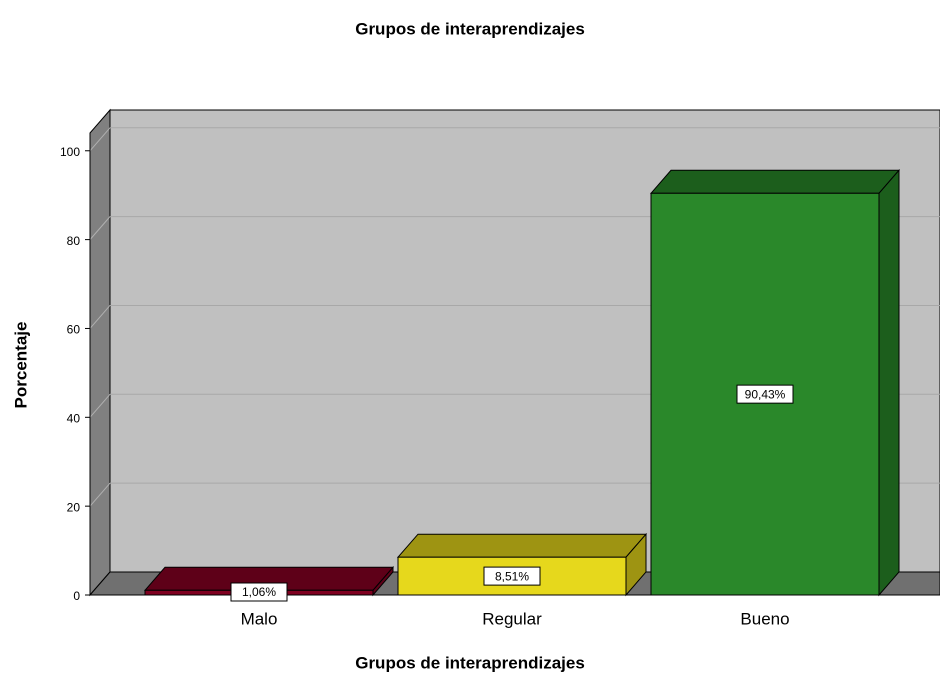 The height and width of the screenshot is (682, 940). What do you see at coordinates (470, 662) in the screenshot?
I see `x-axis-title: Grupos de interaprendizajes` at bounding box center [470, 662].